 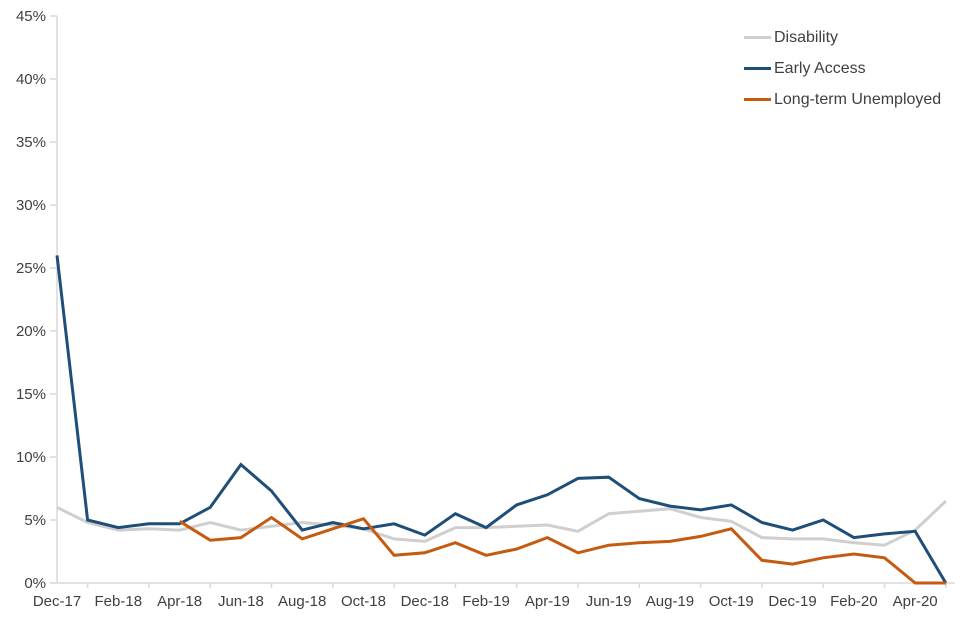 What do you see at coordinates (57, 601) in the screenshot?
I see `x-tick-label: Dec-17` at bounding box center [57, 601].